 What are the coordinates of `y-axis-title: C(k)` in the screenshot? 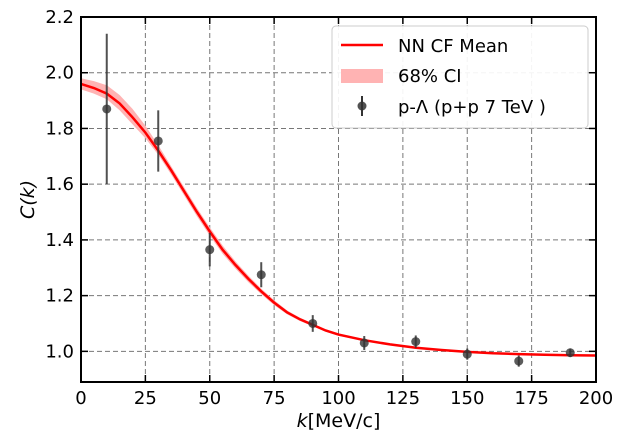 It's located at (28, 199).